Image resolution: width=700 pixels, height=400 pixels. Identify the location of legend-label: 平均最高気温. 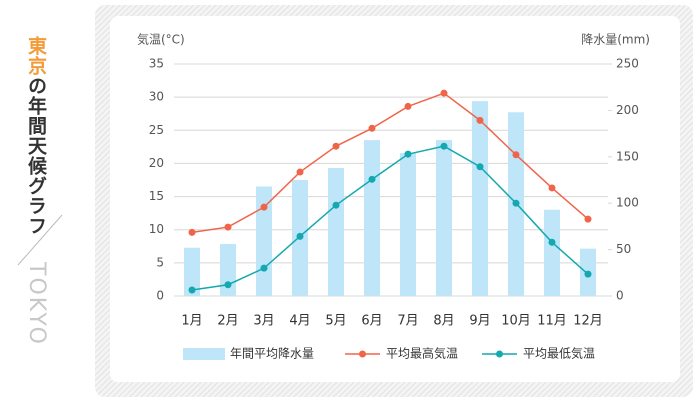
(422, 353).